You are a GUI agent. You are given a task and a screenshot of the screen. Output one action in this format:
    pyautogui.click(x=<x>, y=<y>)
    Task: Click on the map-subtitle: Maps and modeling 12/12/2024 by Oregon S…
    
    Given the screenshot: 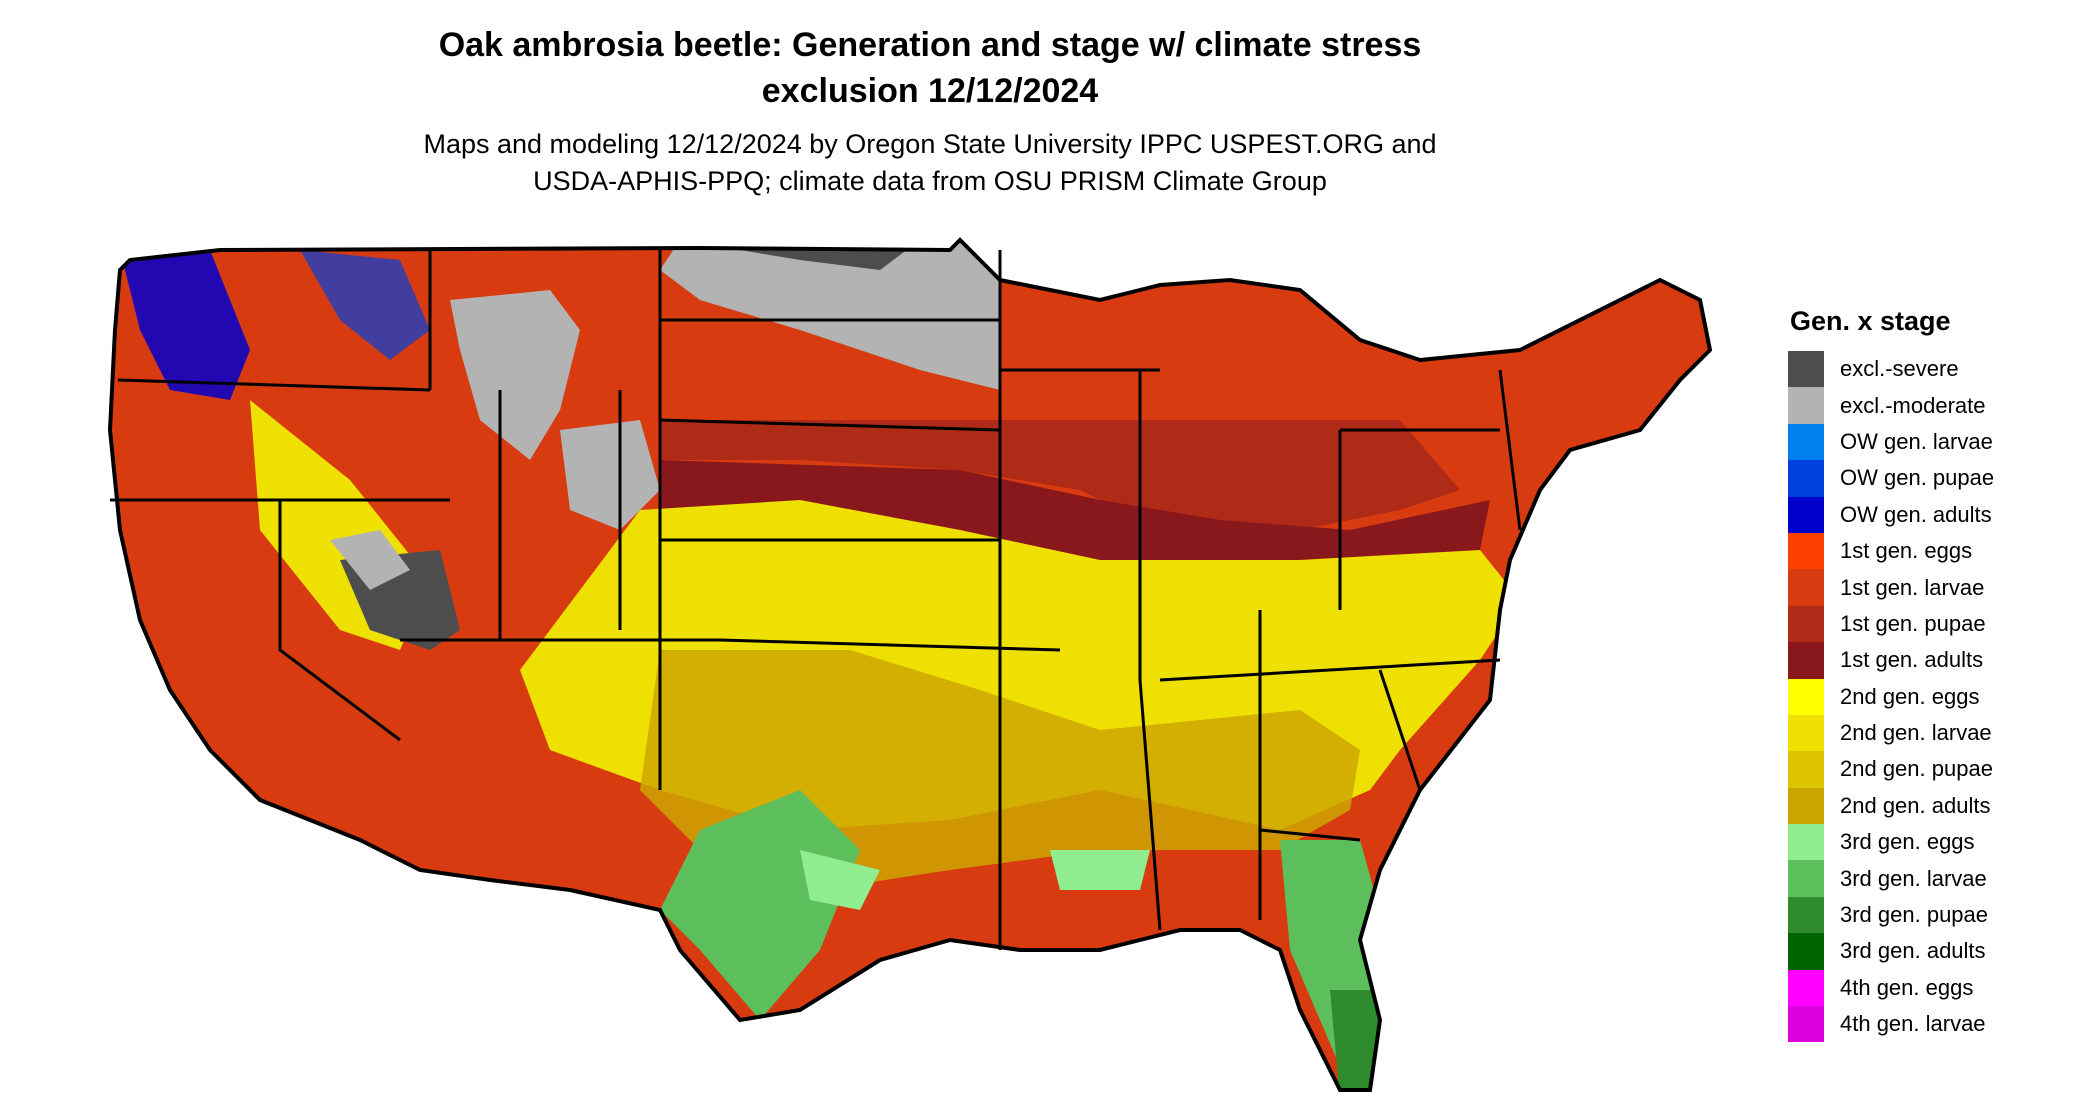 What is the action you would take?
    pyautogui.click(x=930, y=163)
    